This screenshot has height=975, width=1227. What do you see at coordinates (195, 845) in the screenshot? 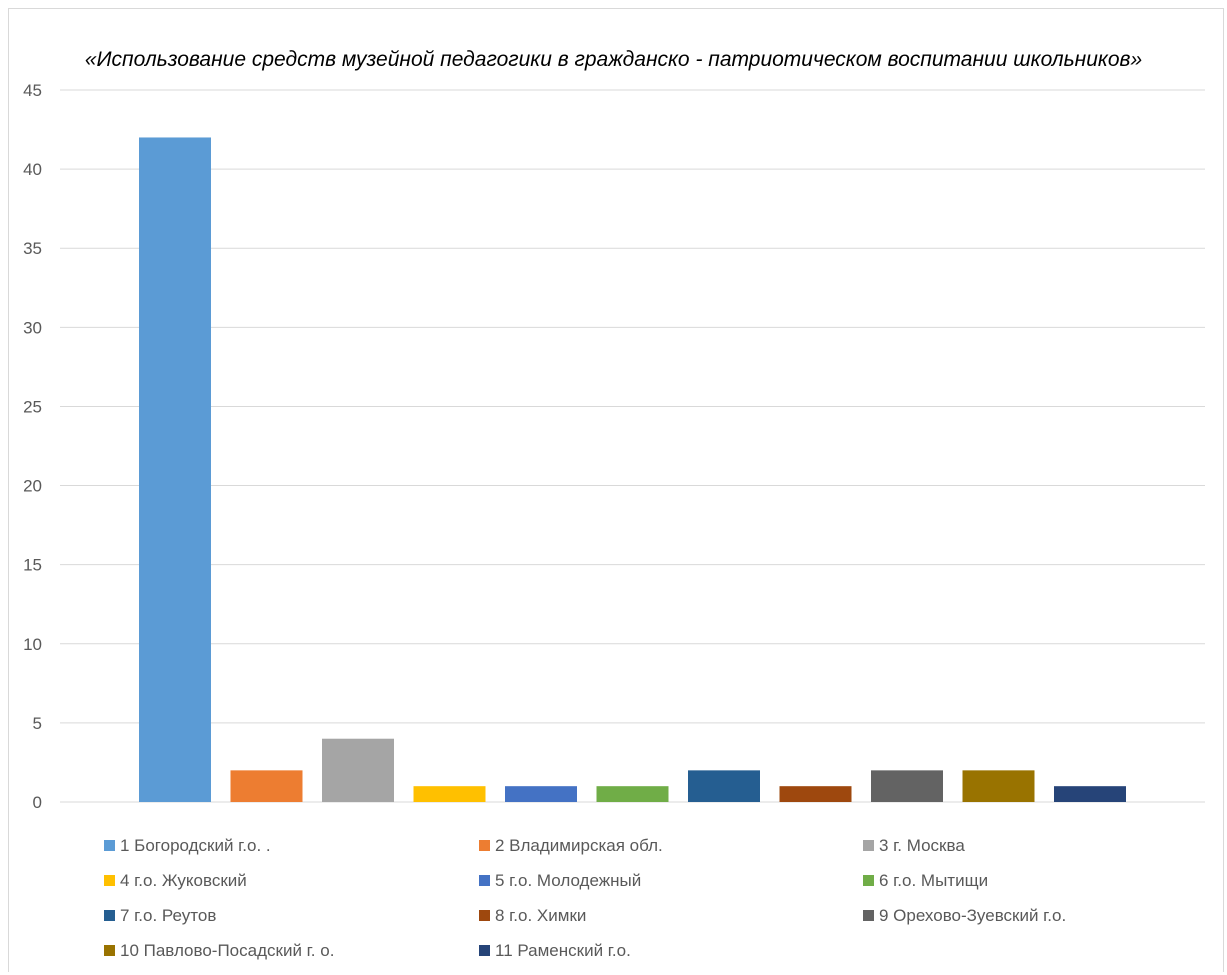
I see `legend-label: 1 Богородский г.о. .` at bounding box center [195, 845].